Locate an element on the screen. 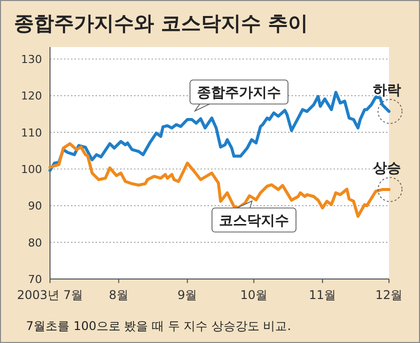 The height and width of the screenshot is (343, 420). x-tick-label: 11월 is located at coordinates (322, 295).